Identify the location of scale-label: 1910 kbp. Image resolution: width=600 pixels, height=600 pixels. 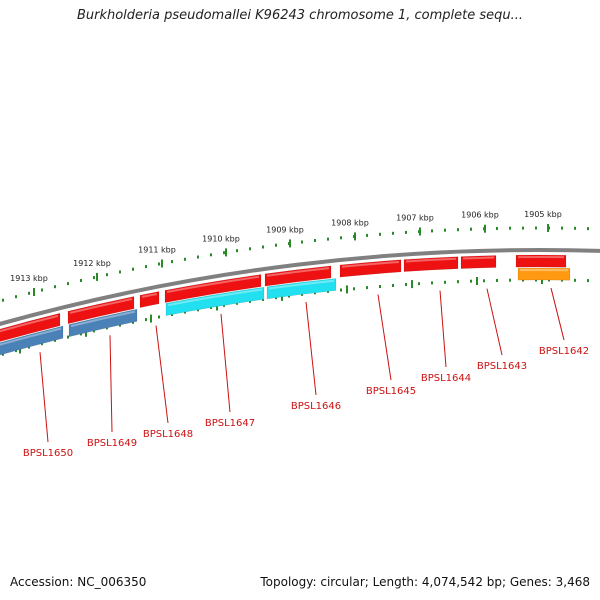
(221, 238).